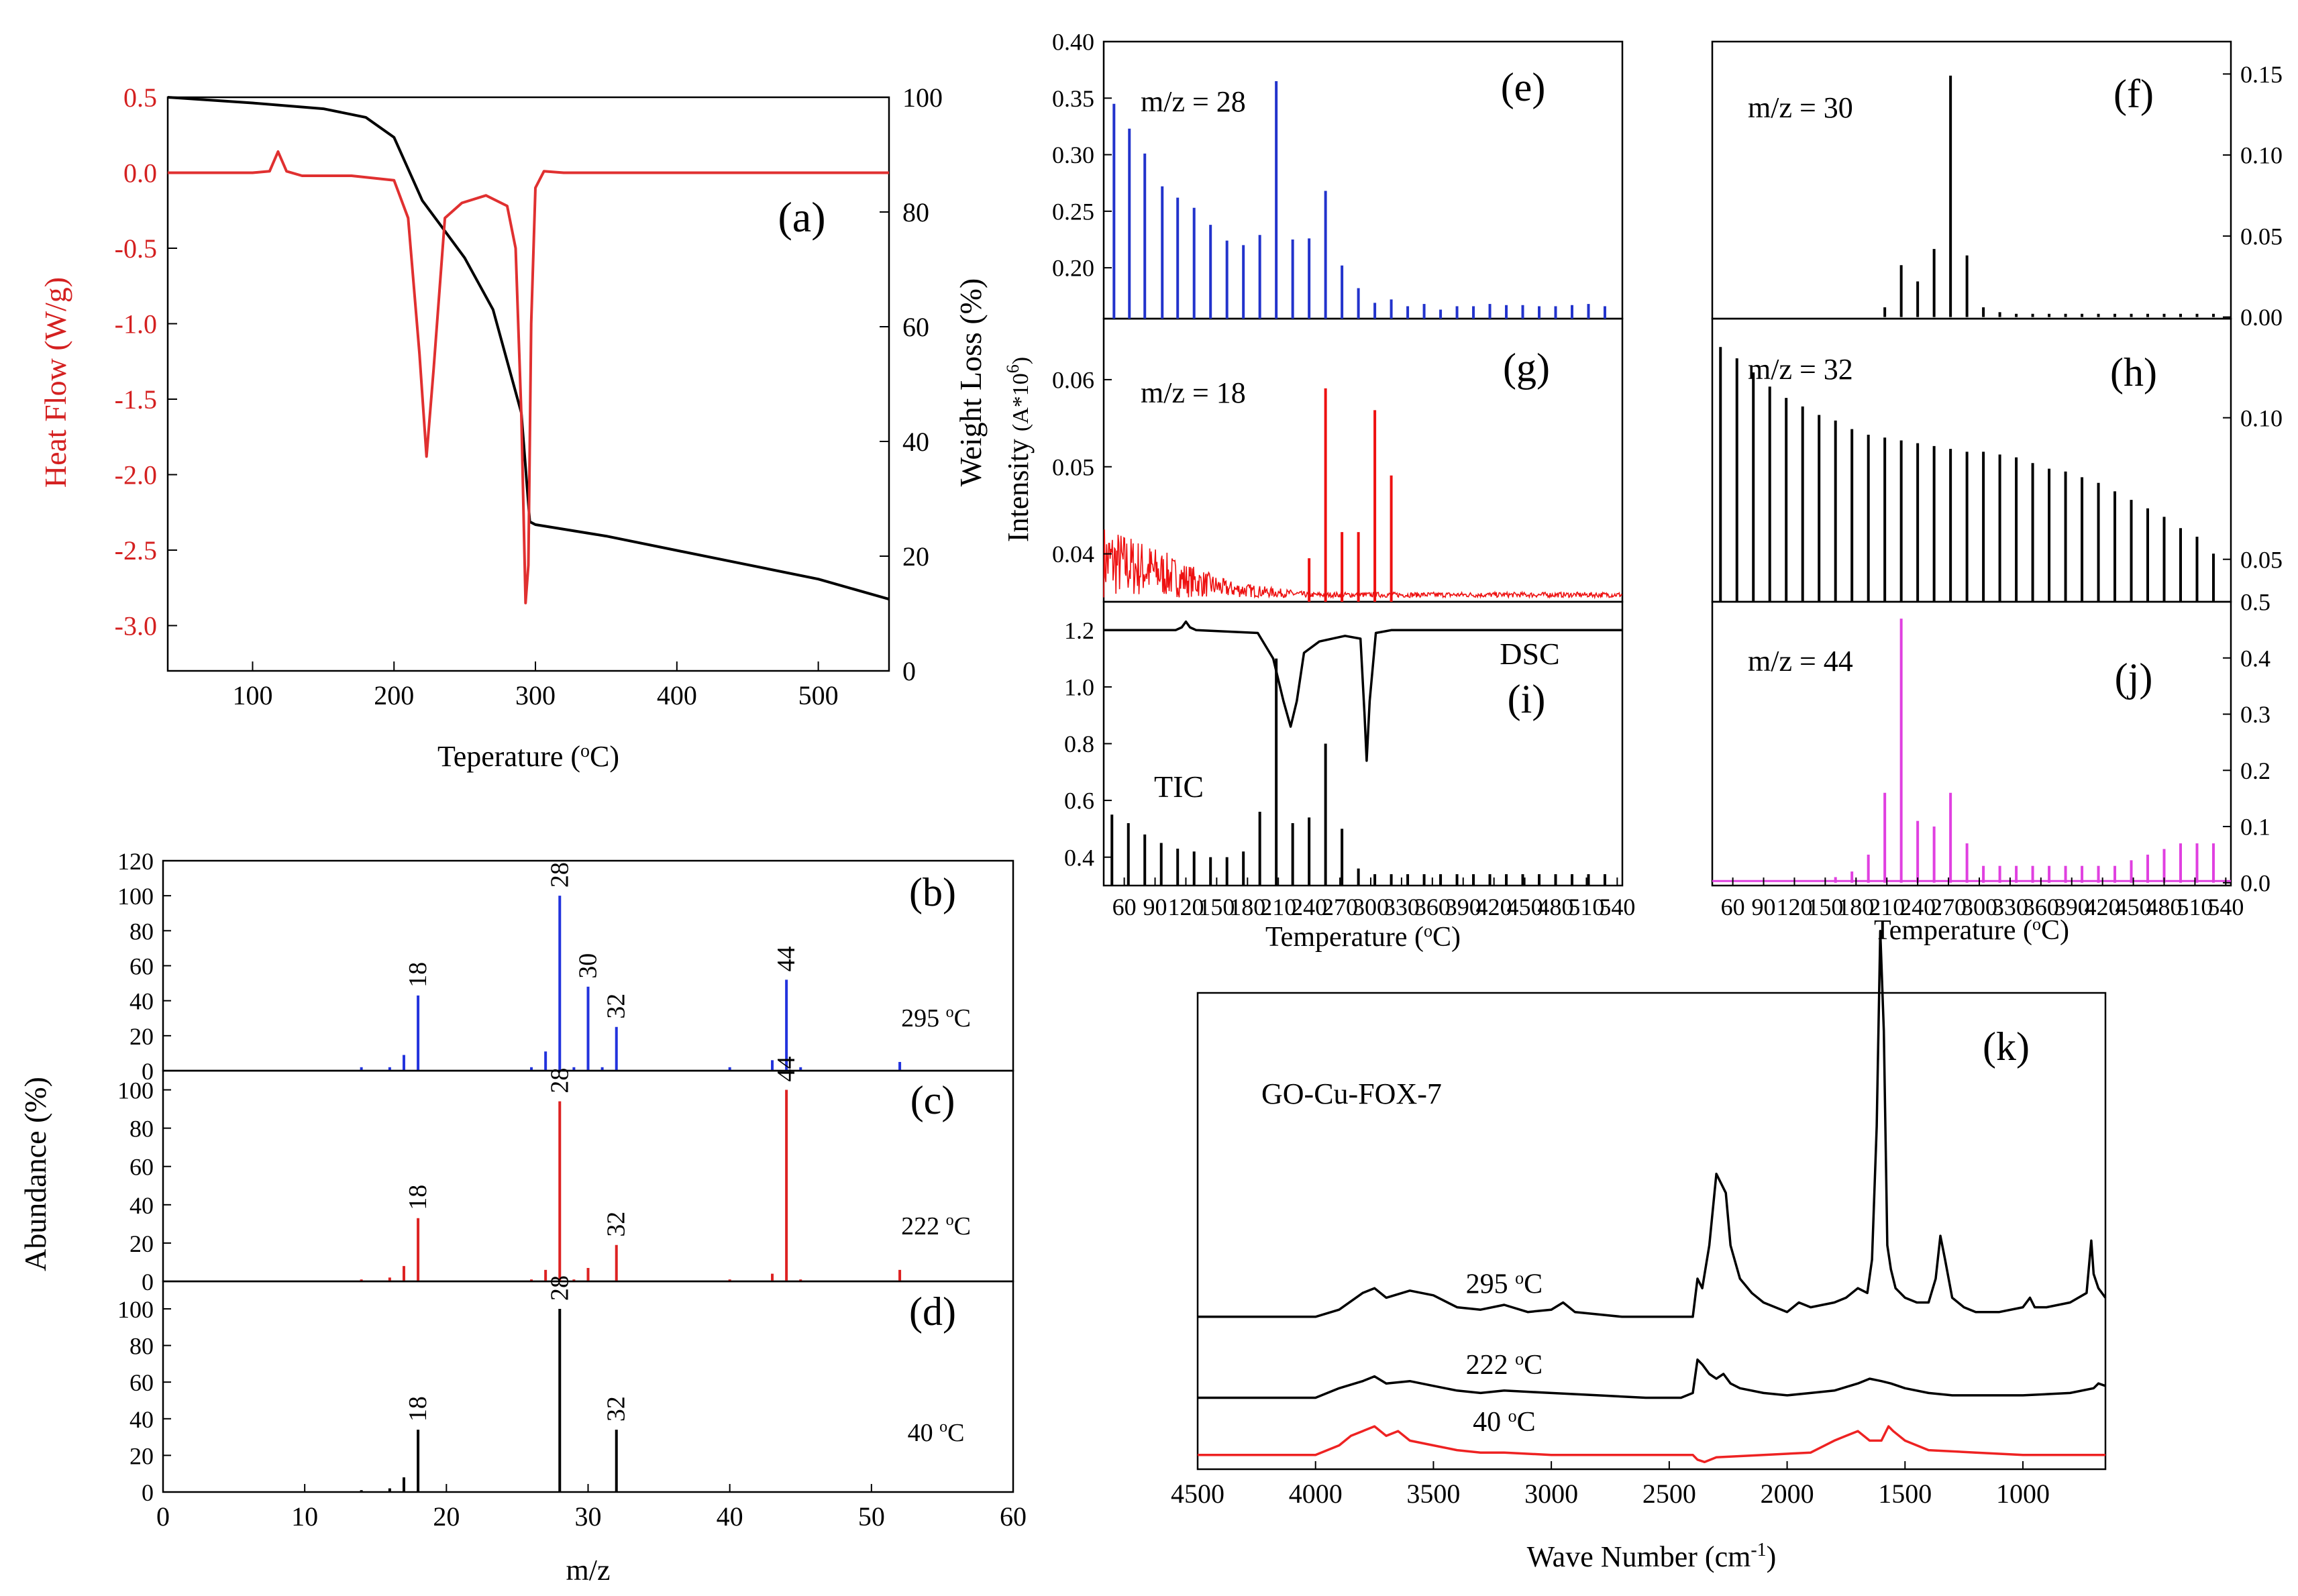 The image size is (2298, 1596). What do you see at coordinates (1185, 907) in the screenshot?
I see `panel-i-xtick-label: 120` at bounding box center [1185, 907].